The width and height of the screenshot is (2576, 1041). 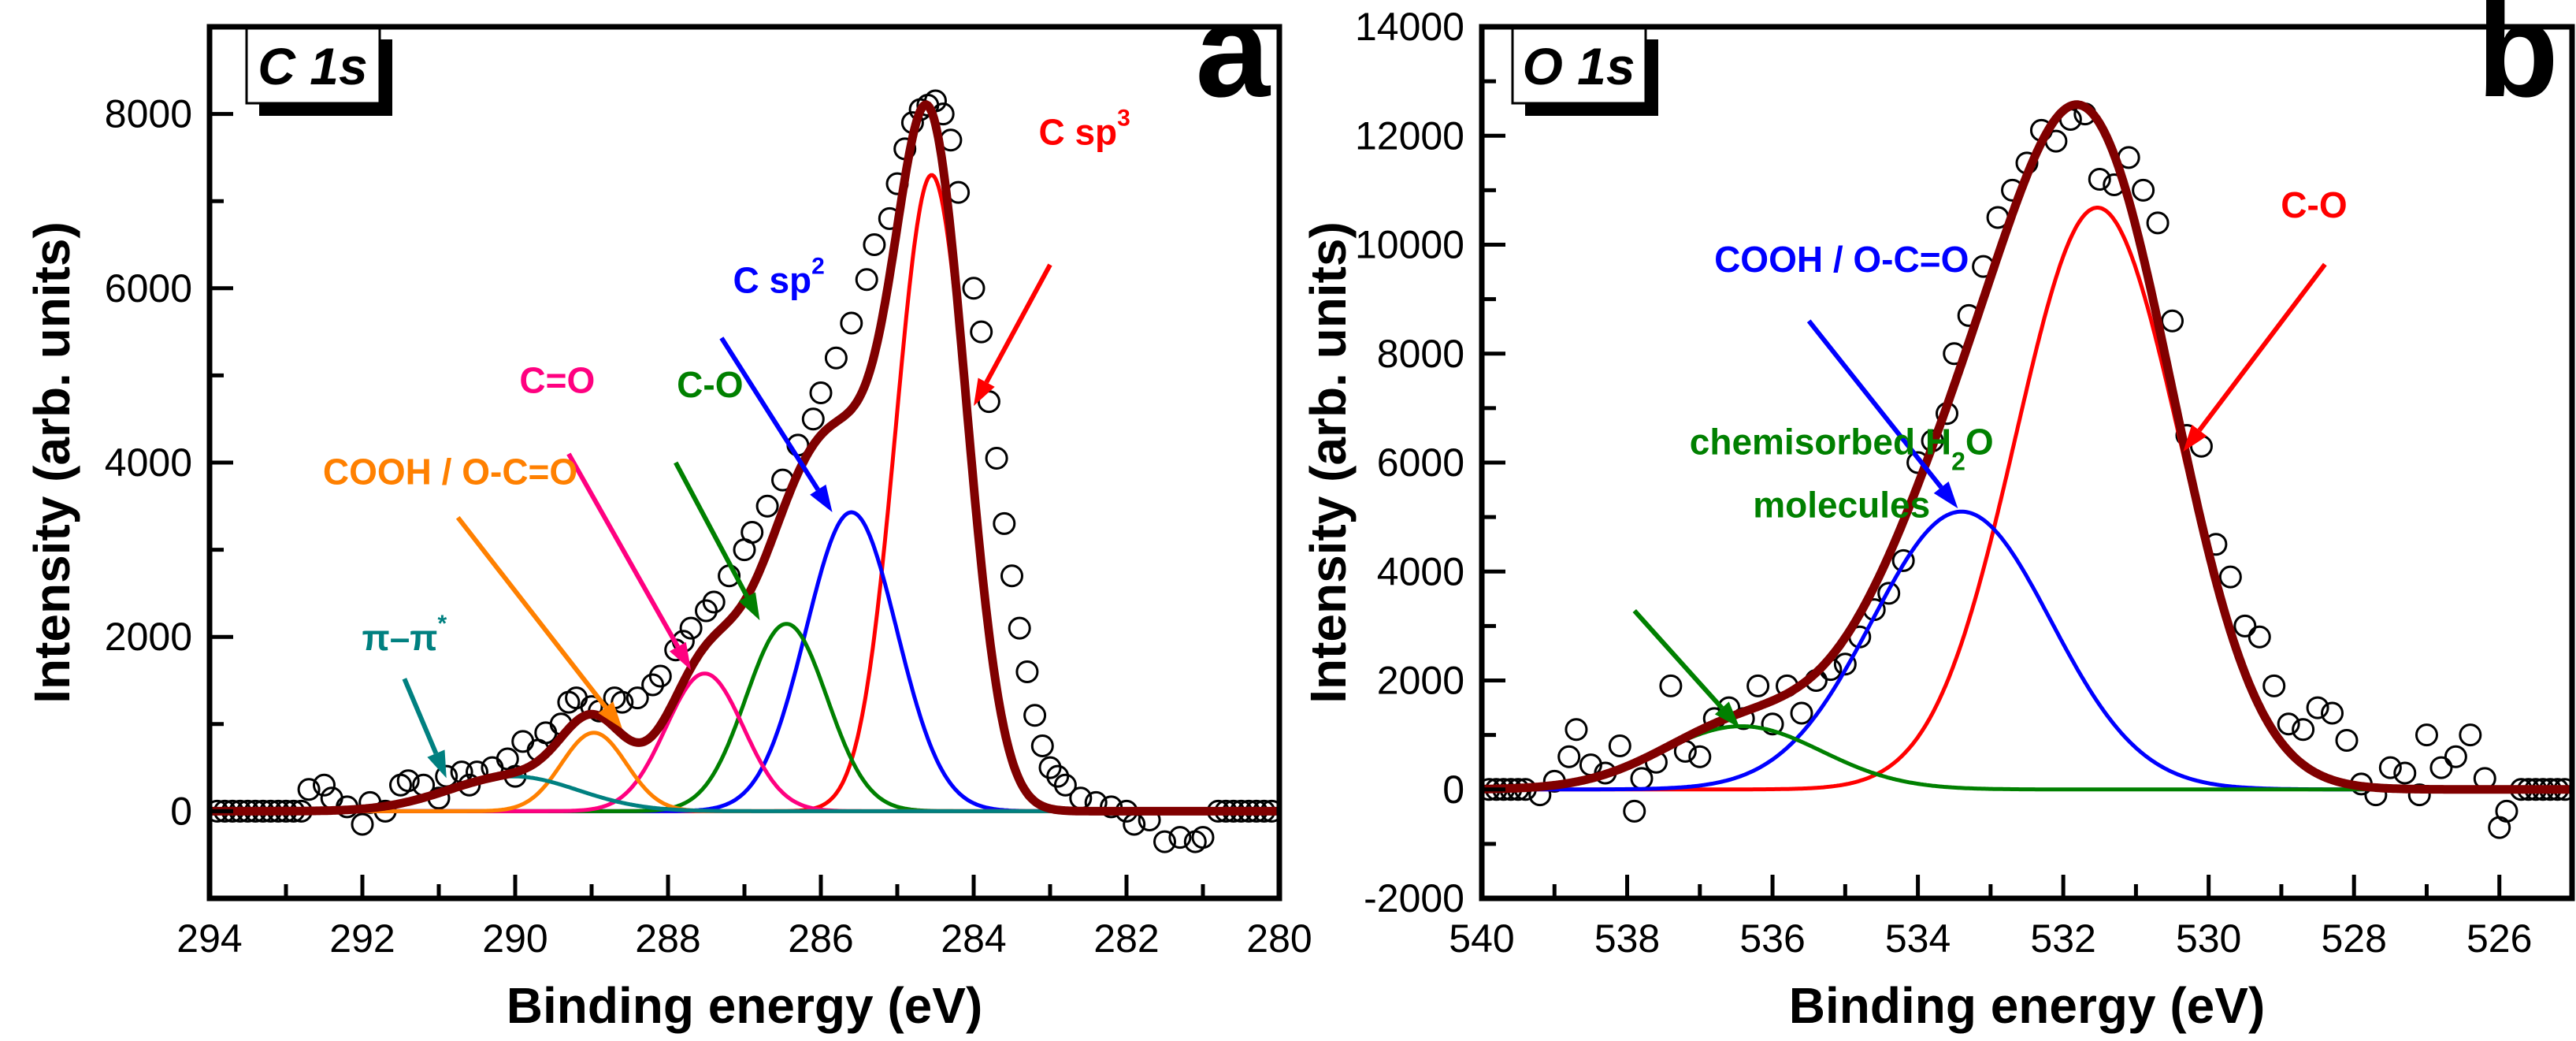 I want to click on x-tick-label: 540, so click(x=1481, y=939).